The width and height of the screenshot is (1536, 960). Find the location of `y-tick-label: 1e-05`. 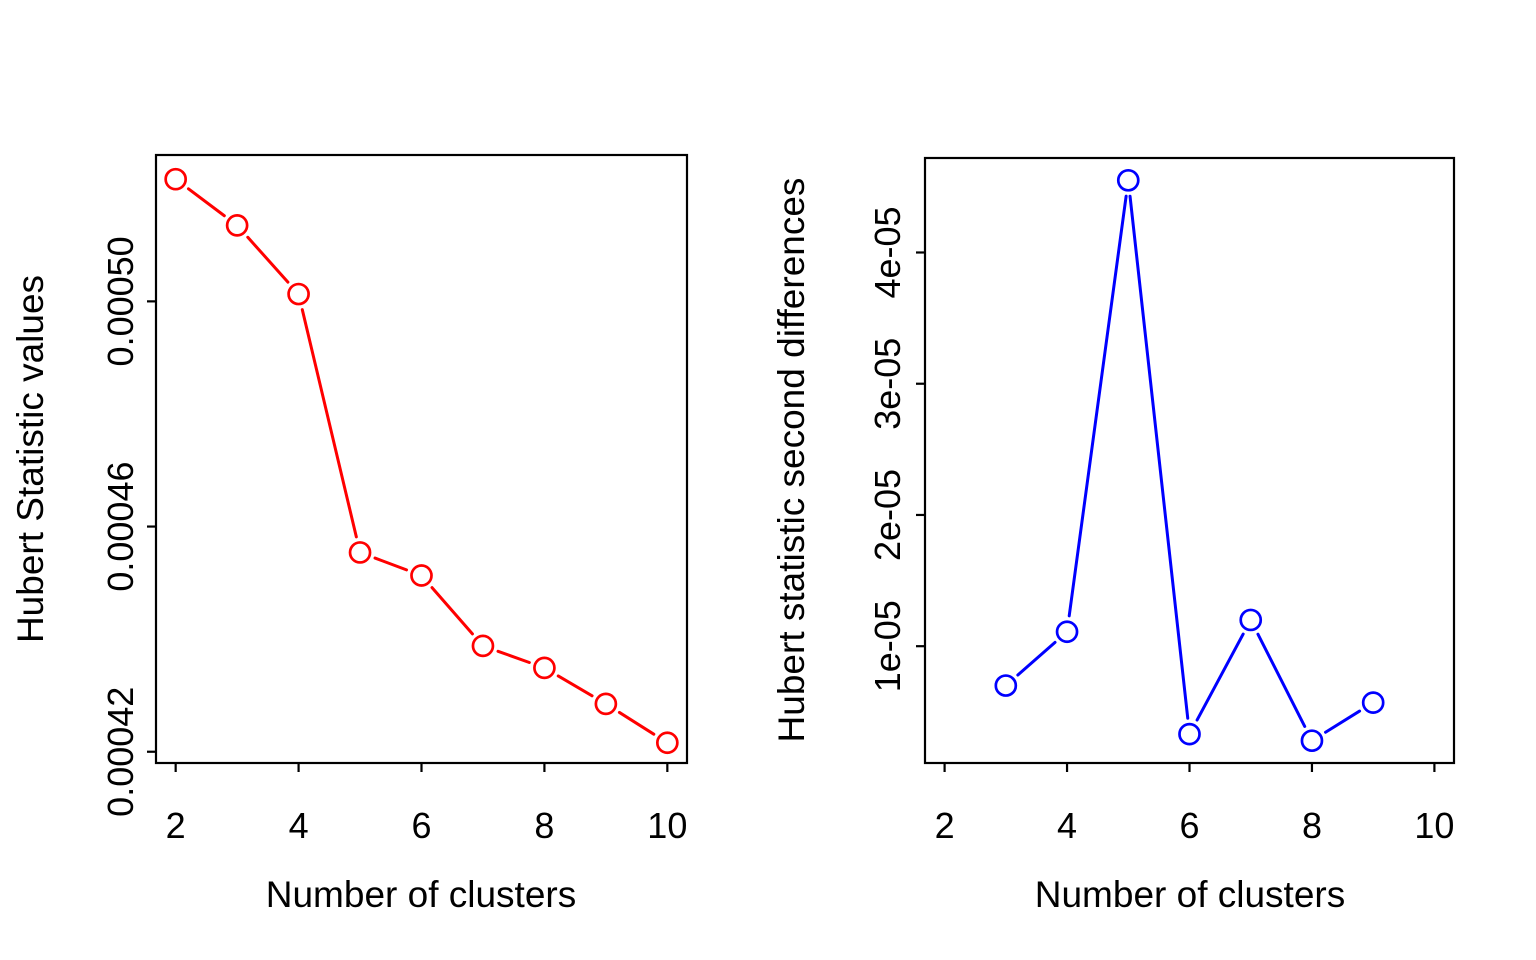

y-tick-label: 1e-05 is located at coordinates (887, 646).